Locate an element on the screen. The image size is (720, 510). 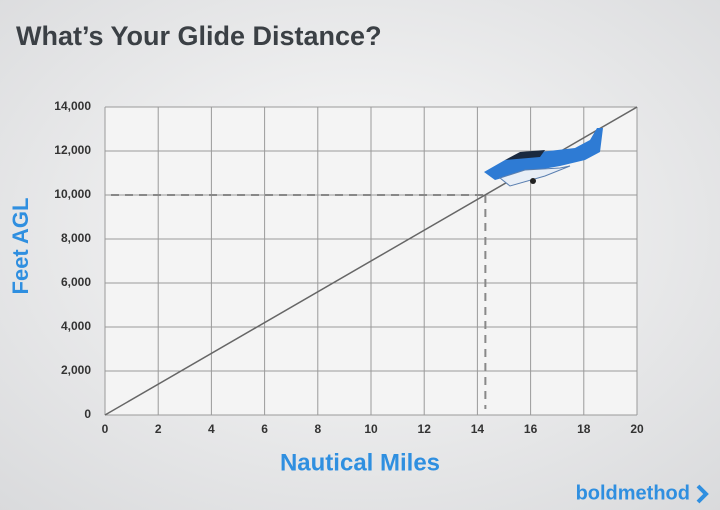
y-tick-label: 14,000 is located at coordinates (72, 106).